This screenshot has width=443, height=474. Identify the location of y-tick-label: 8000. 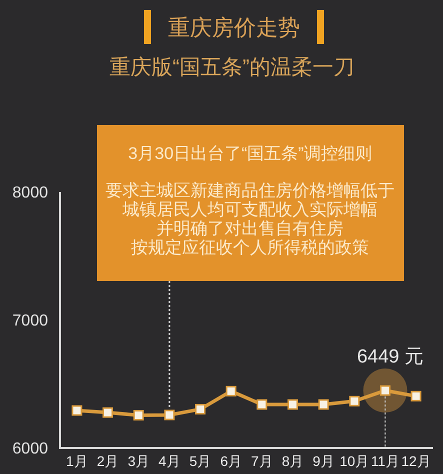
(30, 193).